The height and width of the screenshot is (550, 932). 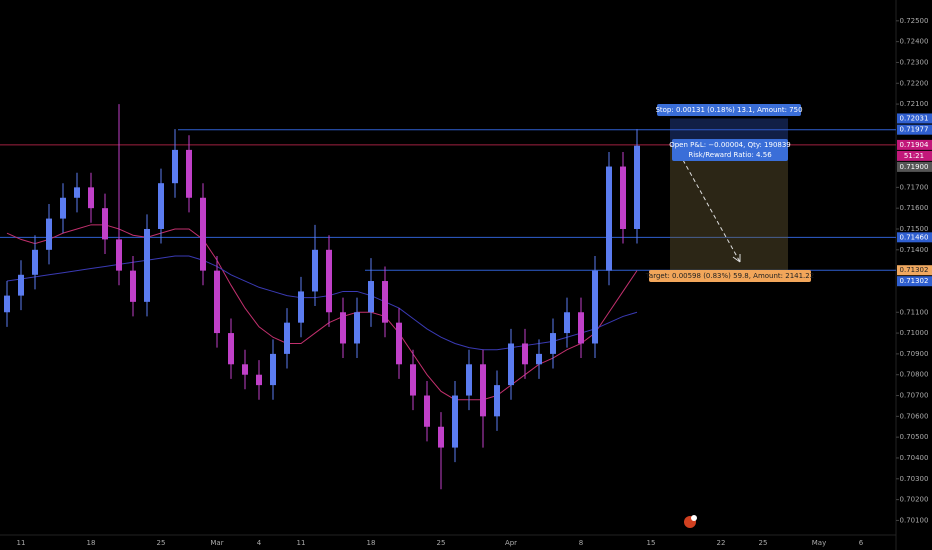 I want to click on y-tick-label: 0.70200, so click(x=914, y=500).